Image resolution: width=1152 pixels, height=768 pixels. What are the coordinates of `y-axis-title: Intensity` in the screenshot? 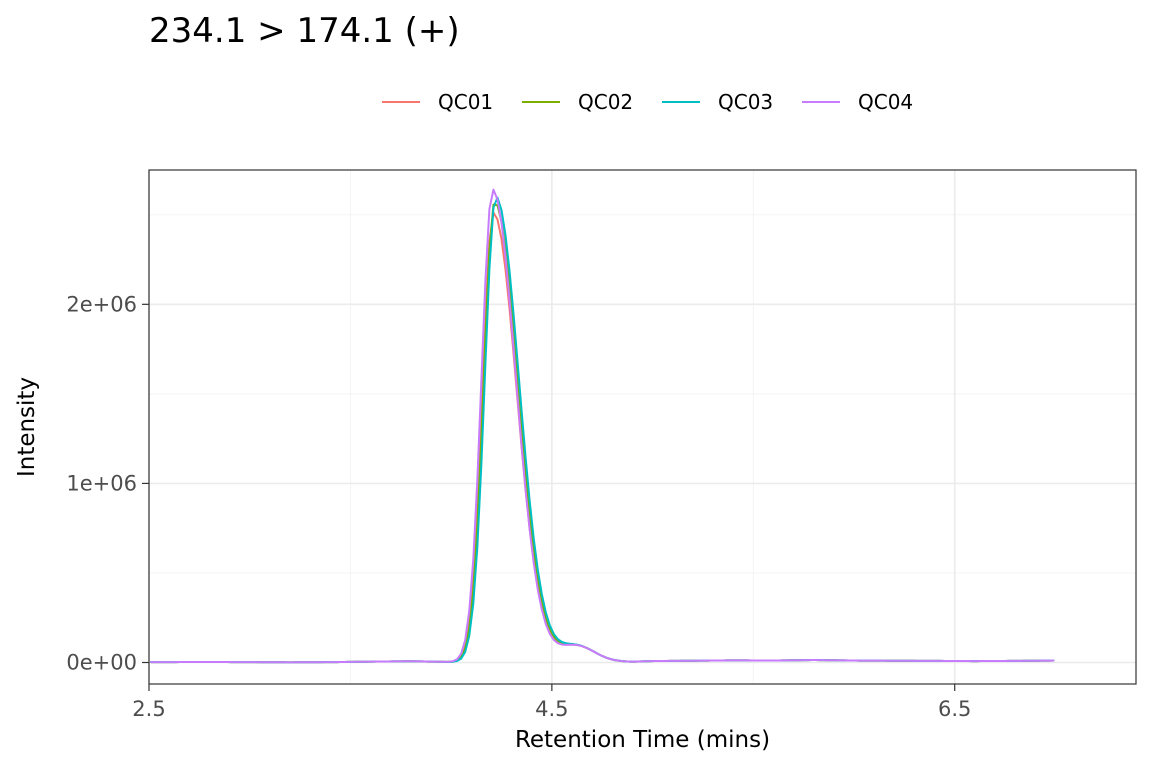 It's located at (27, 427).